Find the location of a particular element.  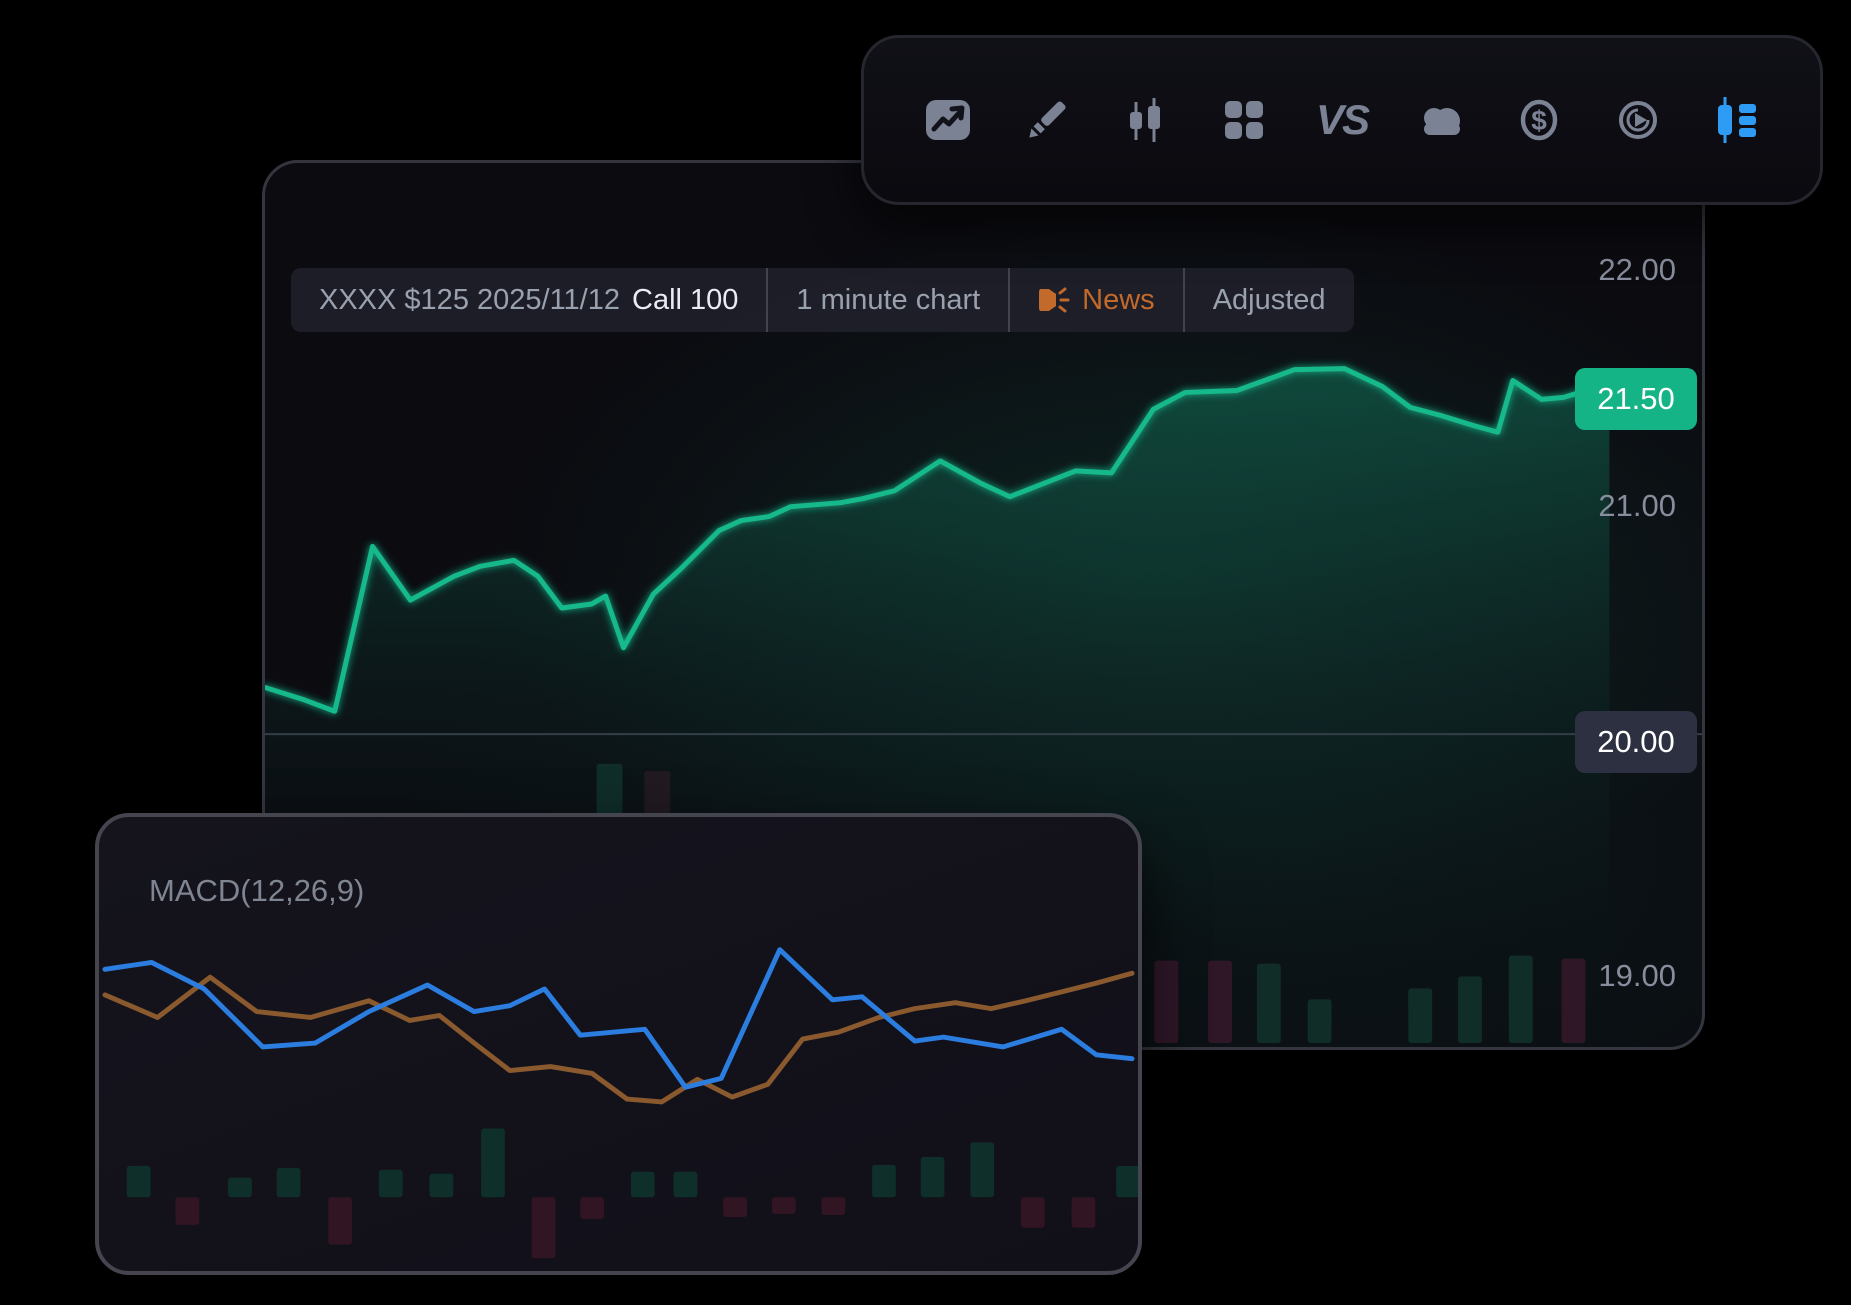

vs-icon: VS is located at coordinates (1342, 119).